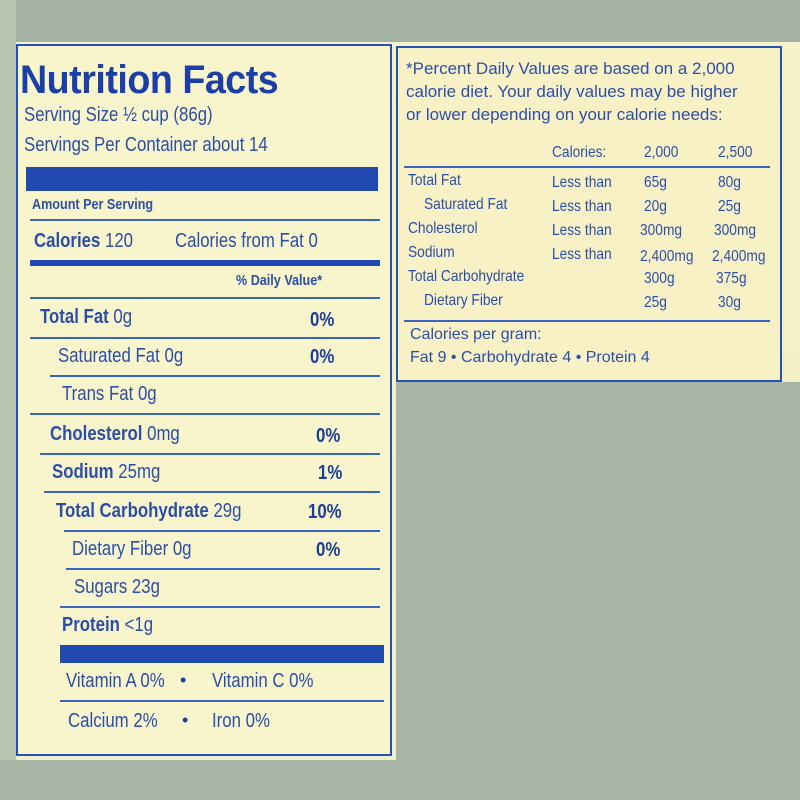 This screenshot has height=800, width=800. Describe the element at coordinates (246, 241) in the screenshot. I see `calories-from-fat: Calories from Fat 0` at that location.